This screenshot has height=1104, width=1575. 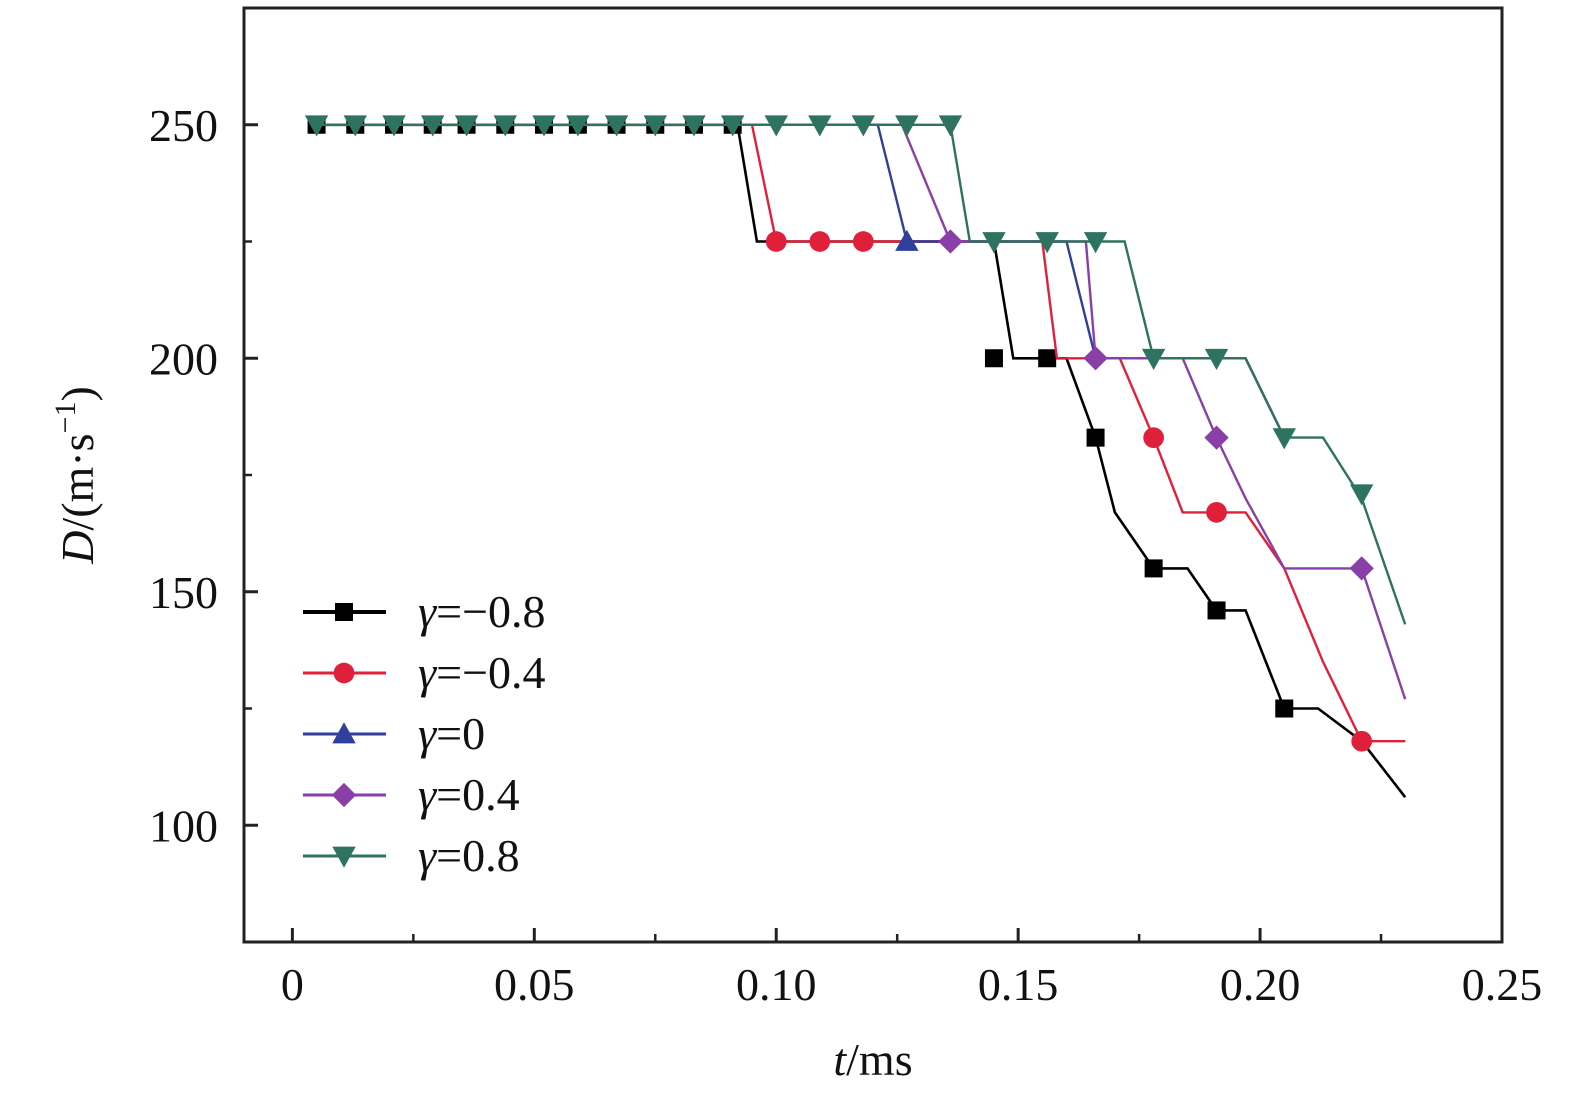 I want to click on y-axis-label: D/(m·s−1), so click(x=76, y=475).